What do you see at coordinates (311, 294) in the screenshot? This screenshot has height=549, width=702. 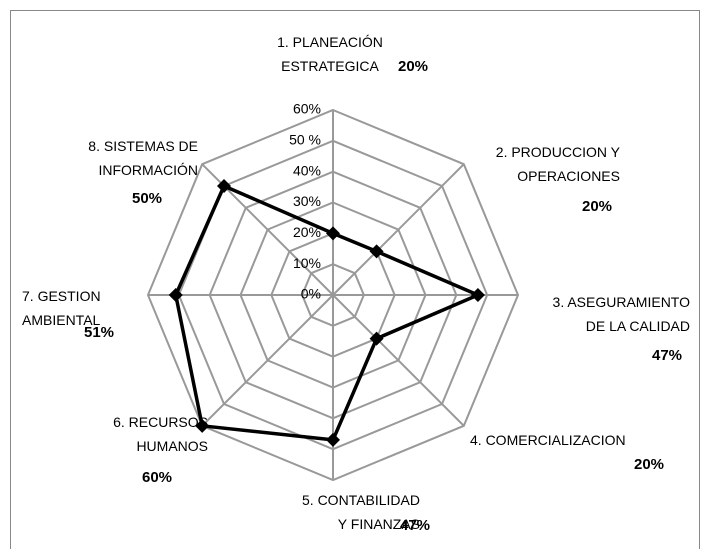 I see `y-tick-label: 0%` at bounding box center [311, 294].